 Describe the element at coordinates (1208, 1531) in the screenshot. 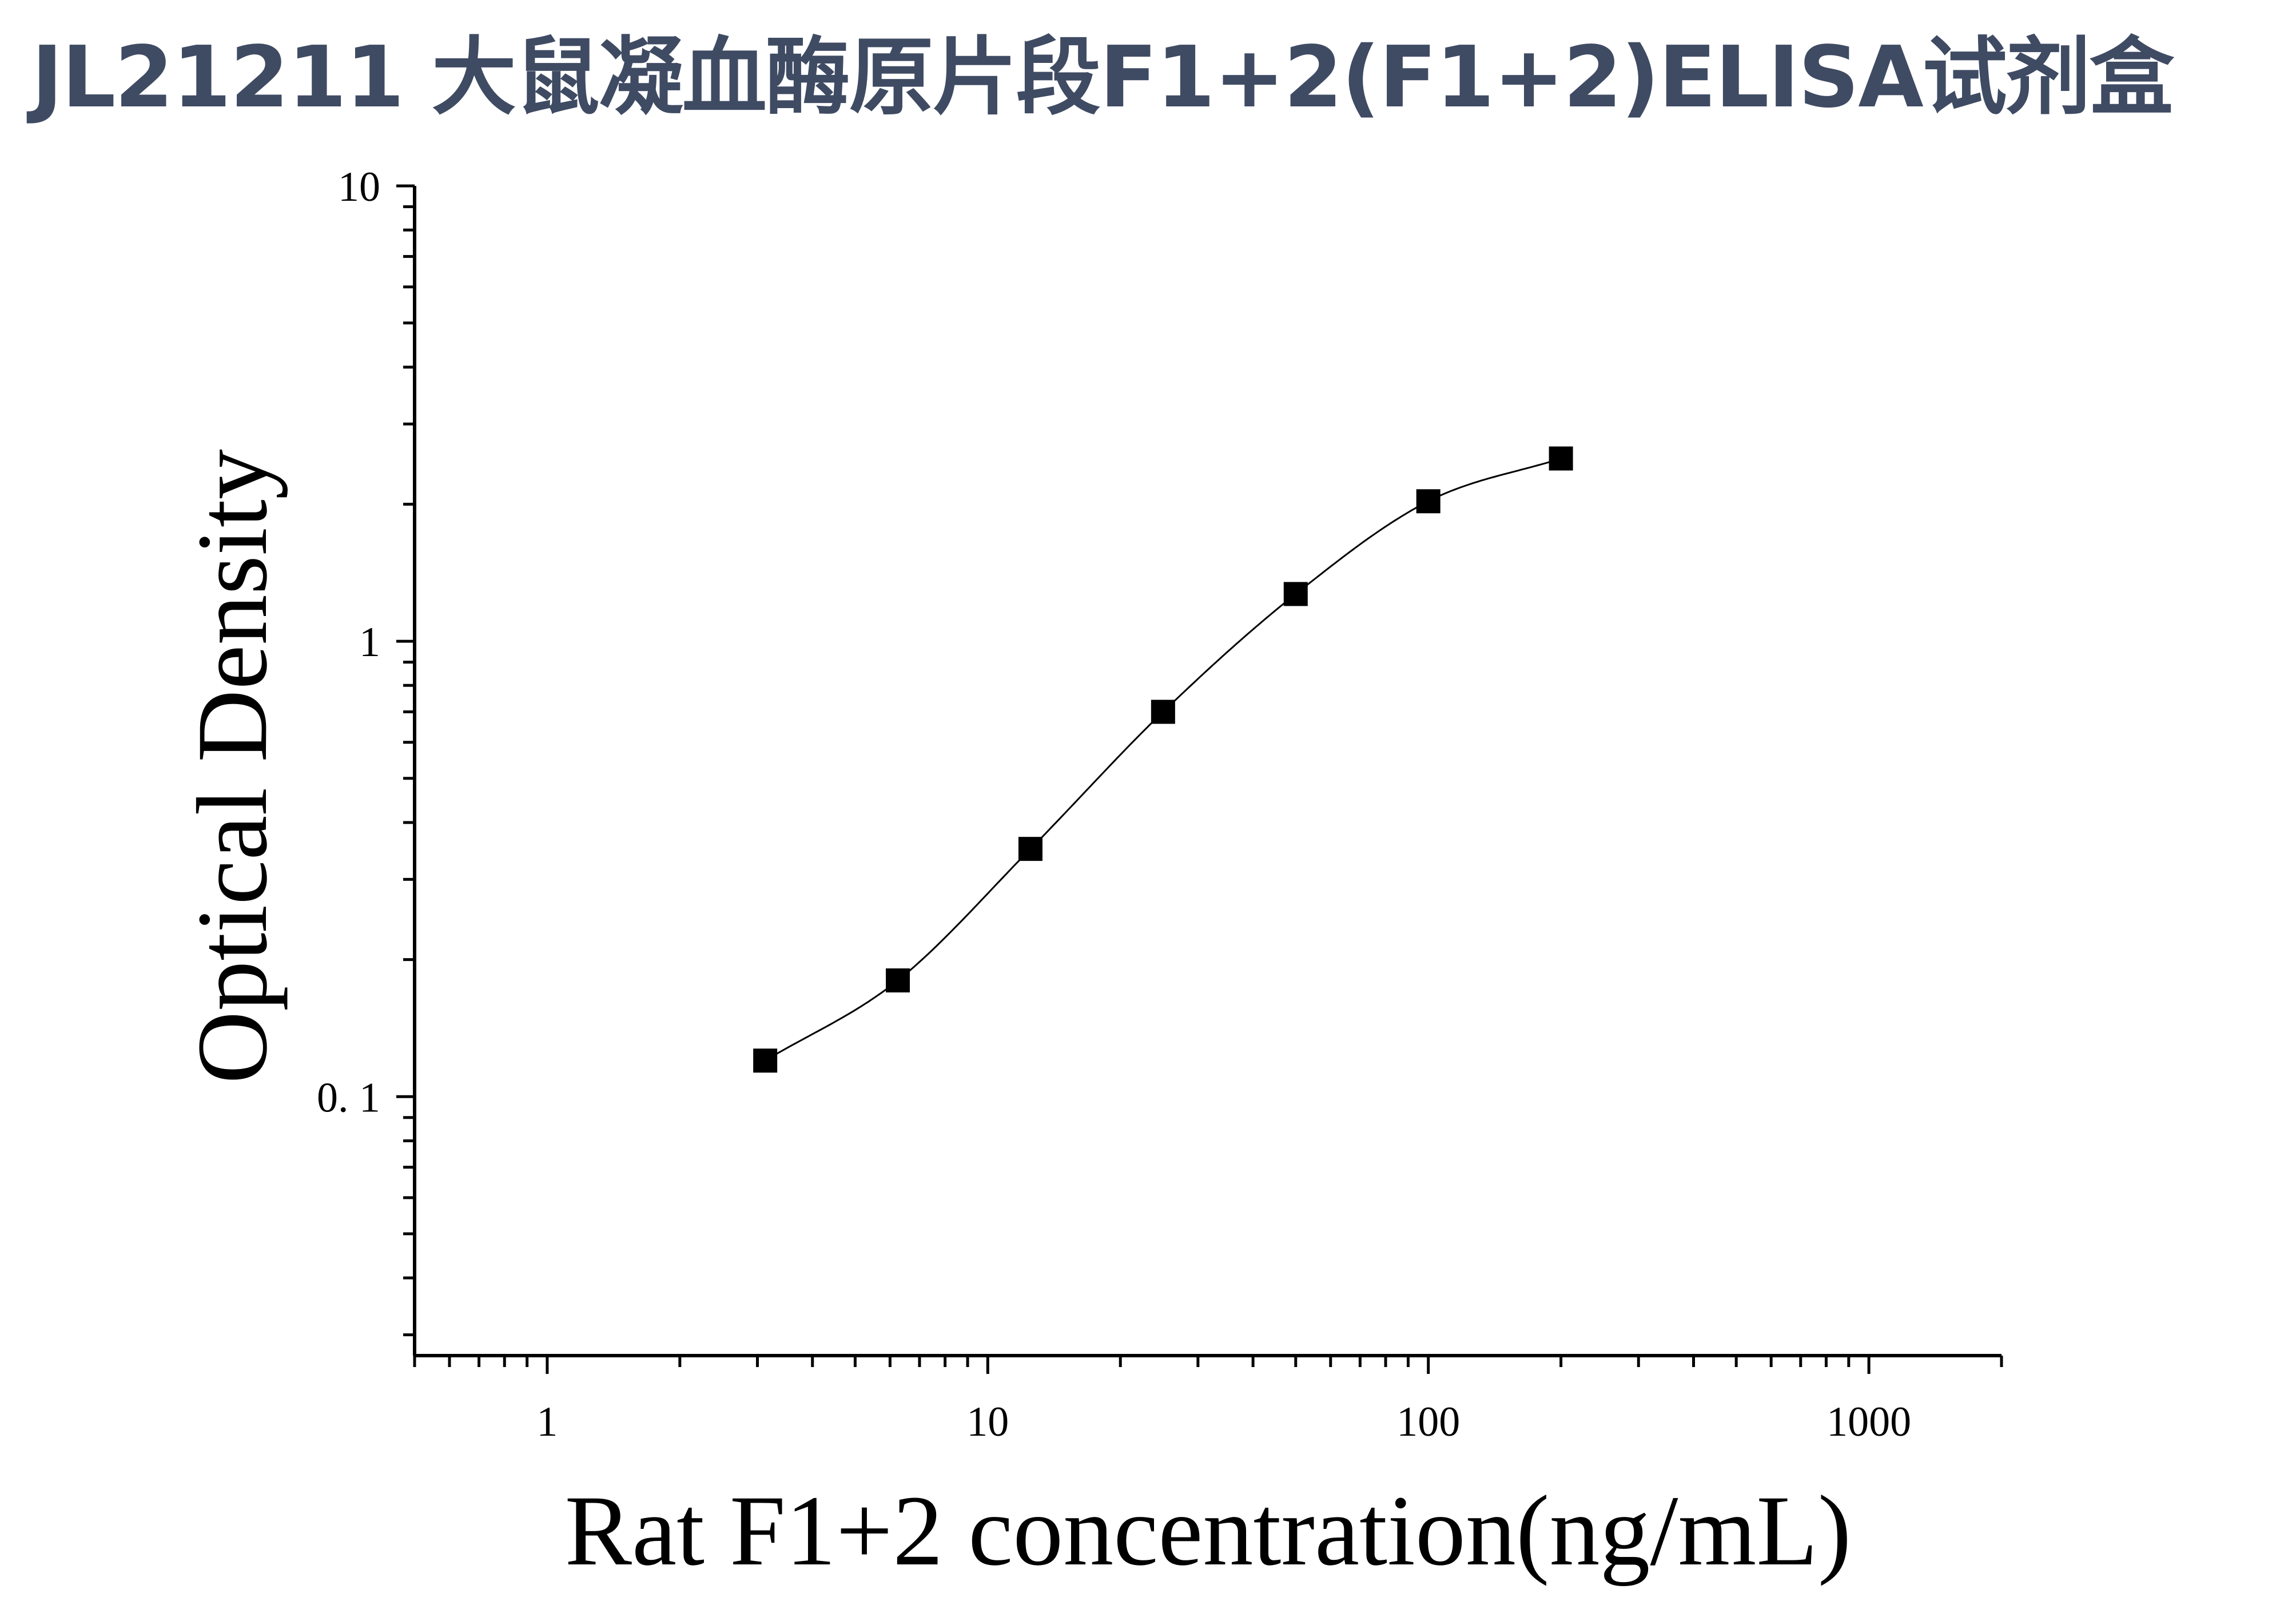

I see `x-axis-title: Rat F1+2 concentration(ng/mL)` at that location.